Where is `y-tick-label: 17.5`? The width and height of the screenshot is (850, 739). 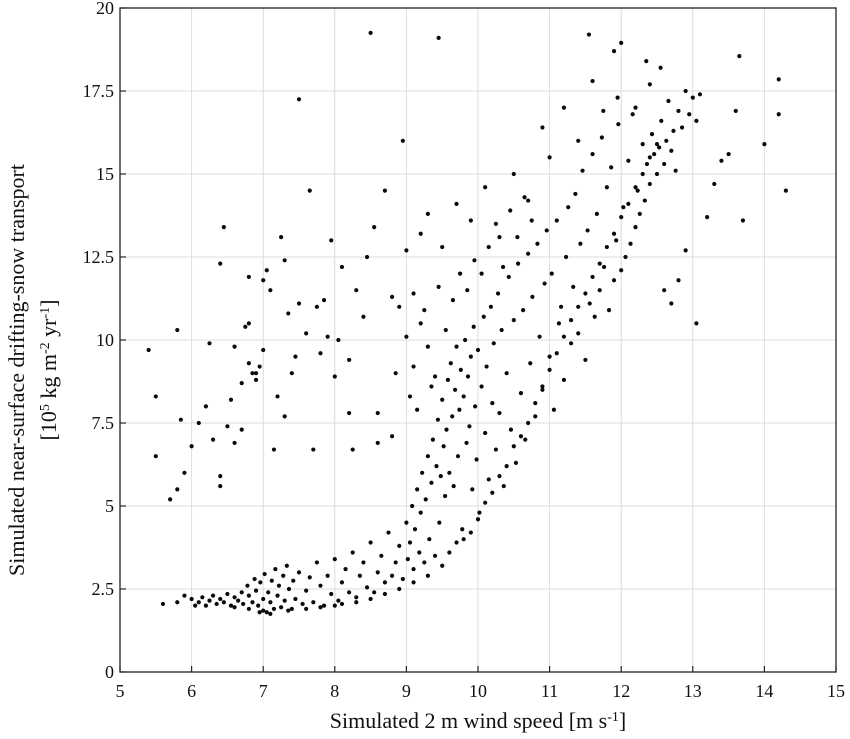 y-tick-label: 17.5 is located at coordinates (99, 91).